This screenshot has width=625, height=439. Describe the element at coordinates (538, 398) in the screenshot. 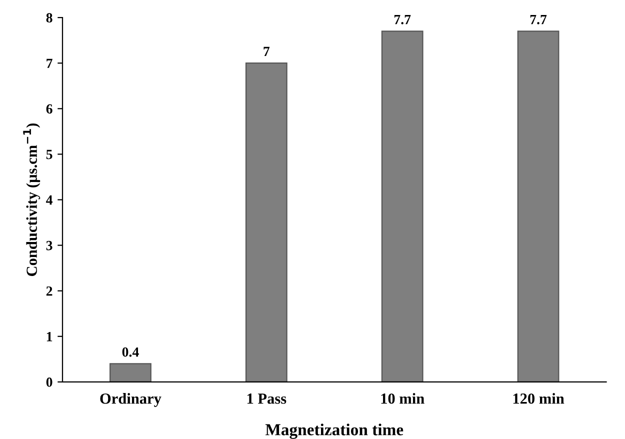

I see `x-tick-label: 120 min` at that location.